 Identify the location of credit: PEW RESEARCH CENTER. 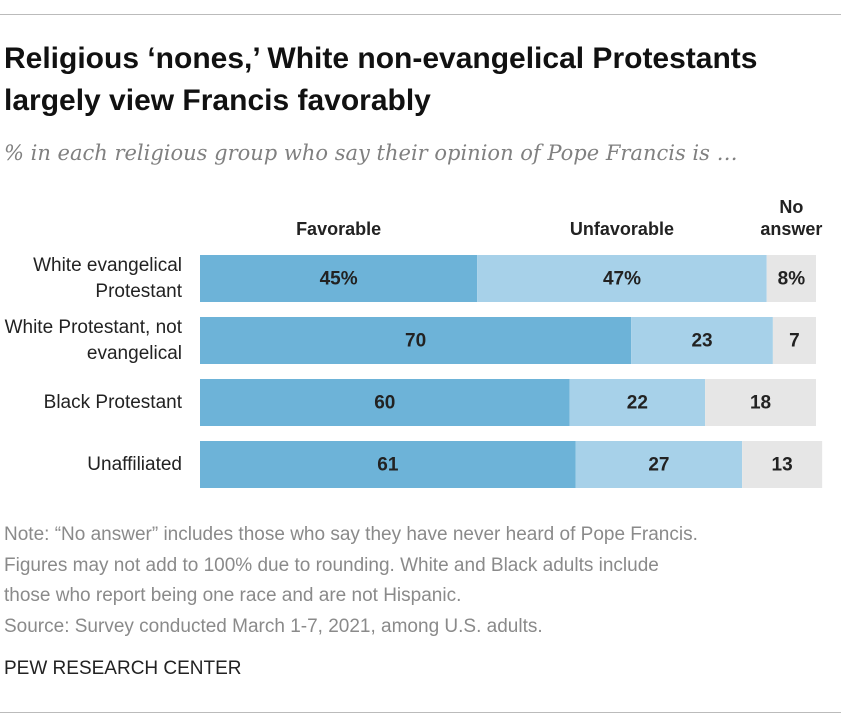
(123, 668).